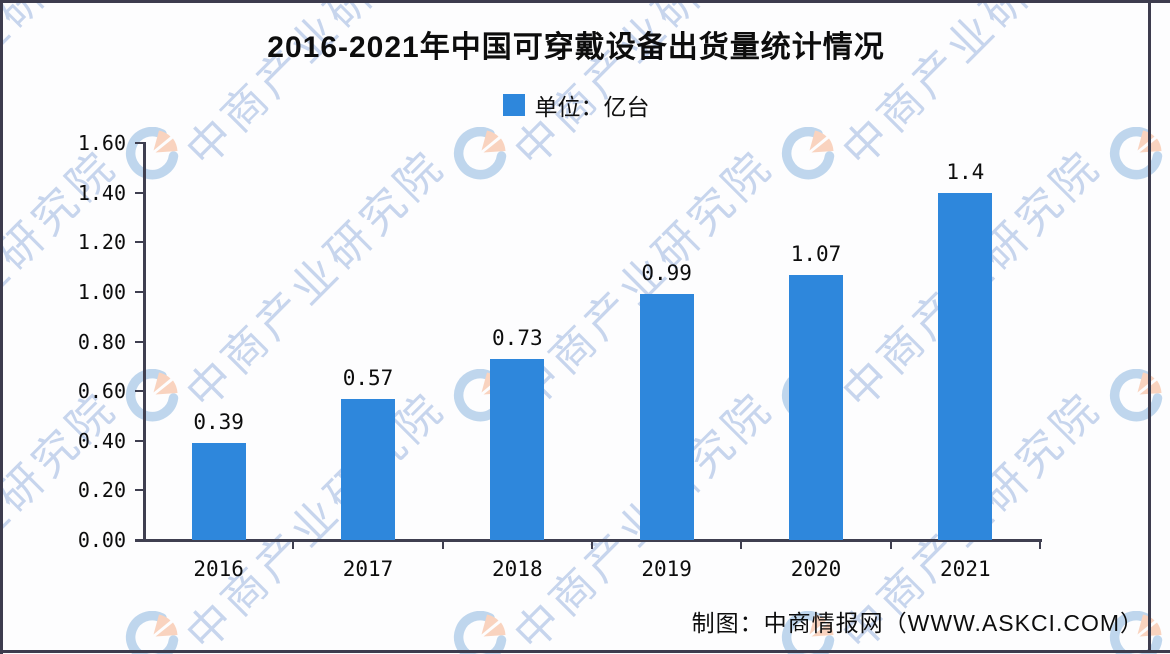 The height and width of the screenshot is (654, 1170). What do you see at coordinates (368, 377) in the screenshot?
I see `bar-value-label: 0.57` at bounding box center [368, 377].